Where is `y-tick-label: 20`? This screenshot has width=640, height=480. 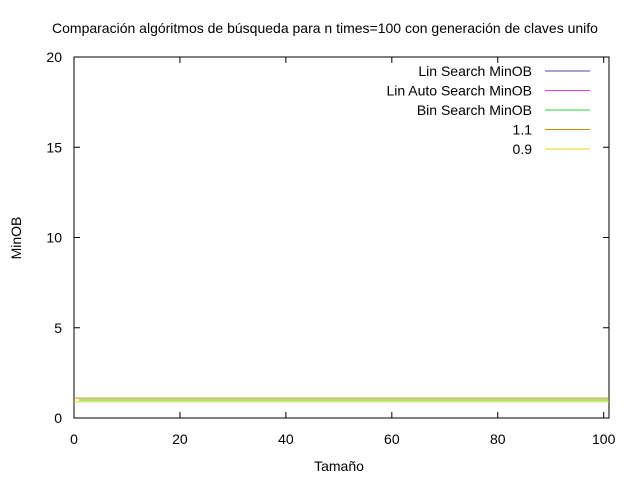 y-tick-label: 20 is located at coordinates (54, 57).